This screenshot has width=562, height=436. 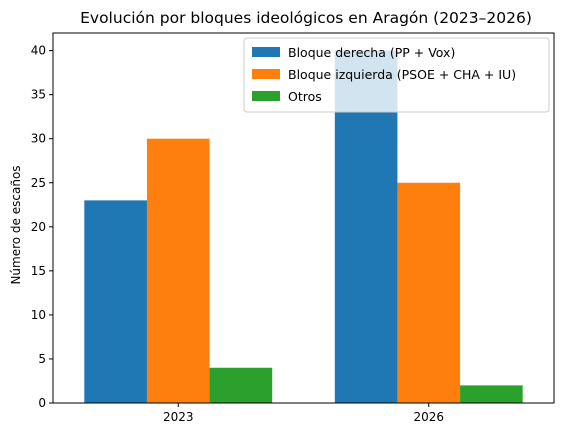 What do you see at coordinates (178, 417) in the screenshot?
I see `x-tick-label: 2023` at bounding box center [178, 417].